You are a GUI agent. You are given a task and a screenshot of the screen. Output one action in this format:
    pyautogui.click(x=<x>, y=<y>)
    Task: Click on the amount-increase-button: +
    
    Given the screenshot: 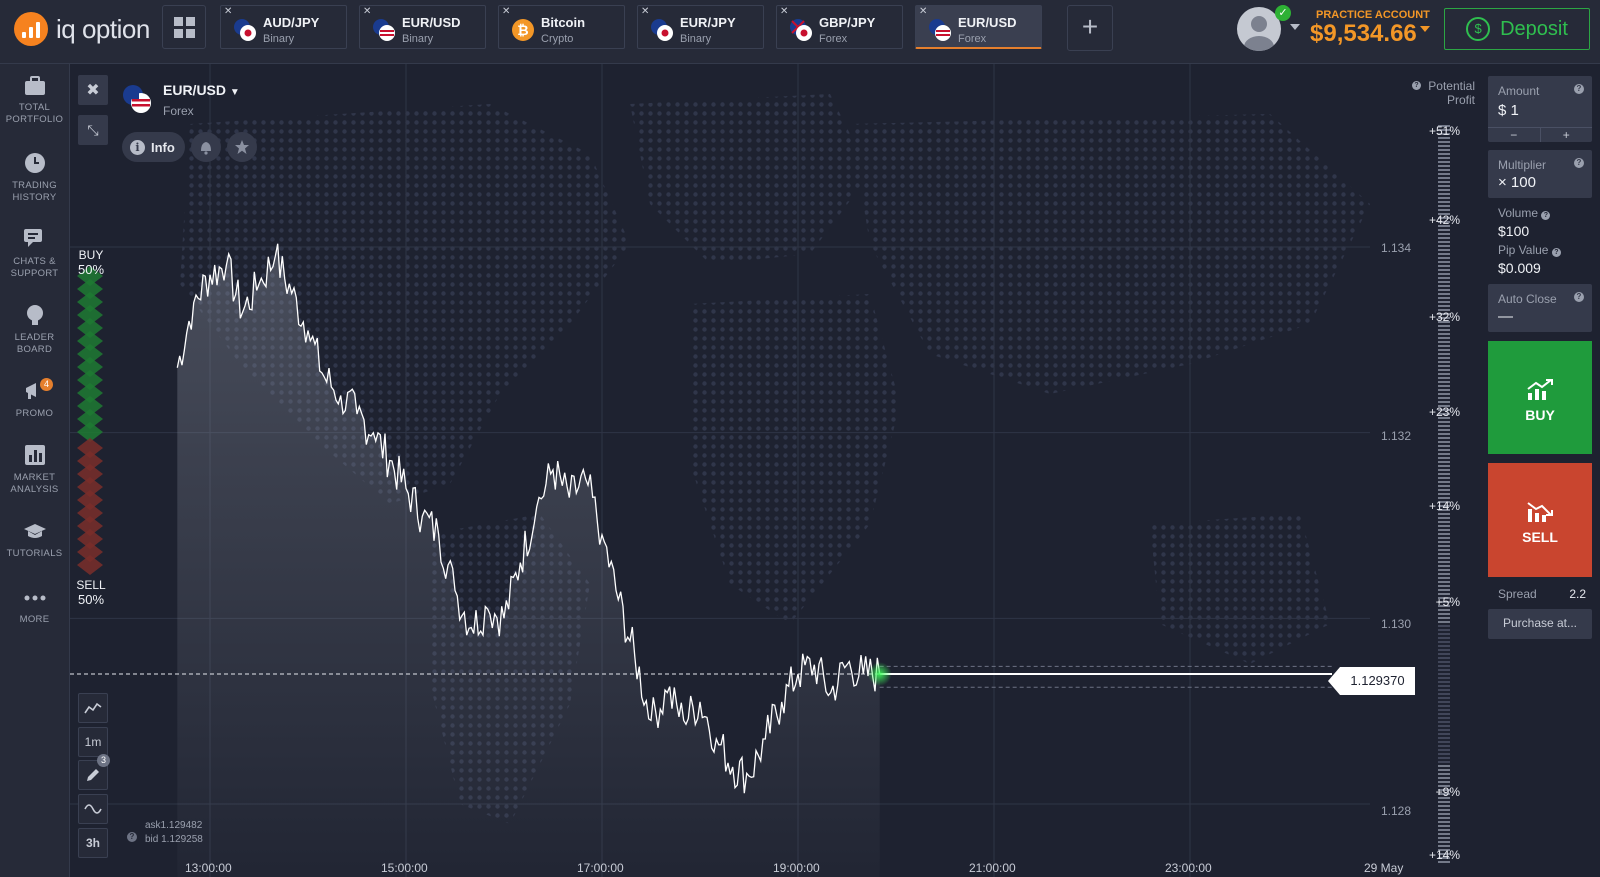 What is the action you would take?
    pyautogui.click(x=1566, y=135)
    